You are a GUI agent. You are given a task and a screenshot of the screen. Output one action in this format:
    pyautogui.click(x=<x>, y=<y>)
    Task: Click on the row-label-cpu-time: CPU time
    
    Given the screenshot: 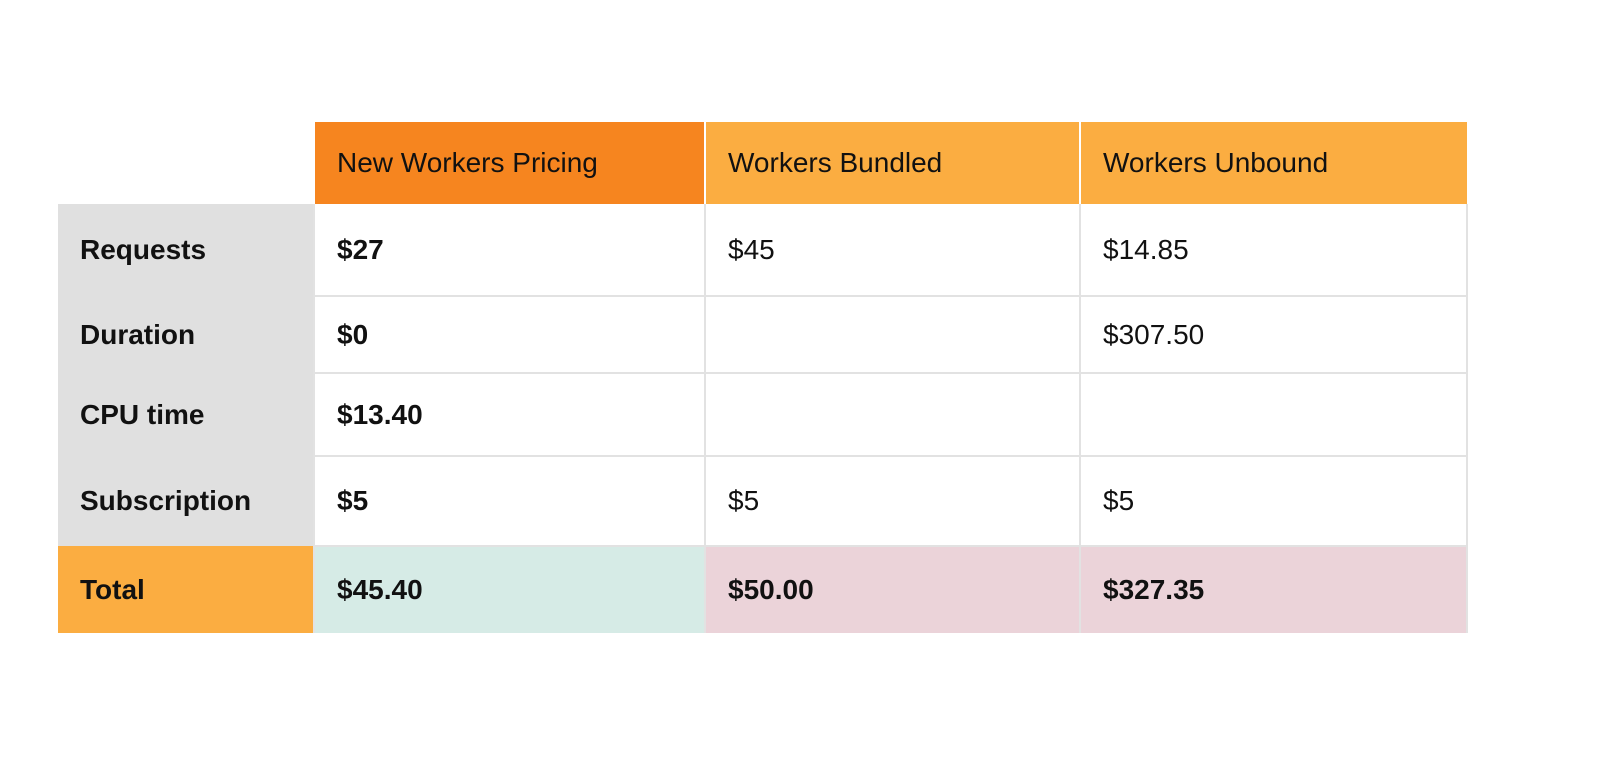 What is the action you would take?
    pyautogui.click(x=186, y=414)
    